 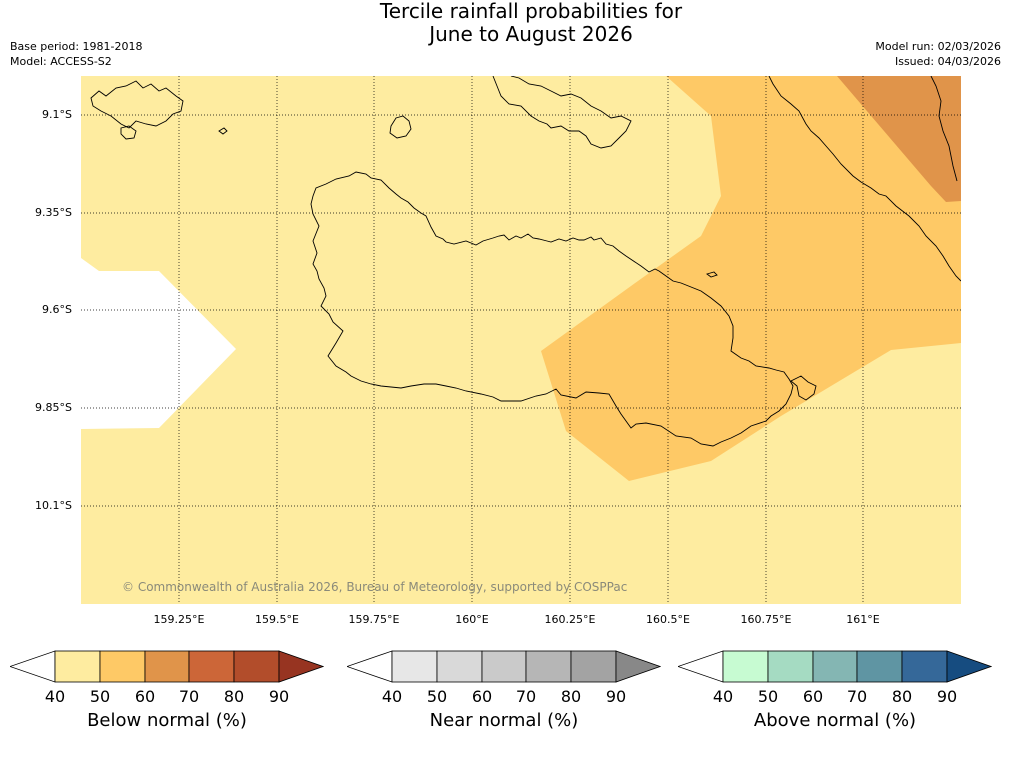 What do you see at coordinates (616, 696) in the screenshot?
I see `tick-near-90: 90` at bounding box center [616, 696].